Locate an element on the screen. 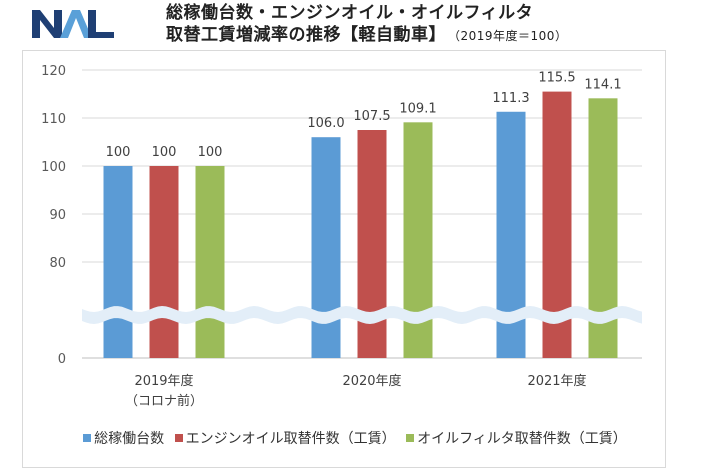 This screenshot has width=710, height=474. title-line-2: 取替工賃増減率の推移【軽自動車】 （2019年度＝100） is located at coordinates (426, 35).